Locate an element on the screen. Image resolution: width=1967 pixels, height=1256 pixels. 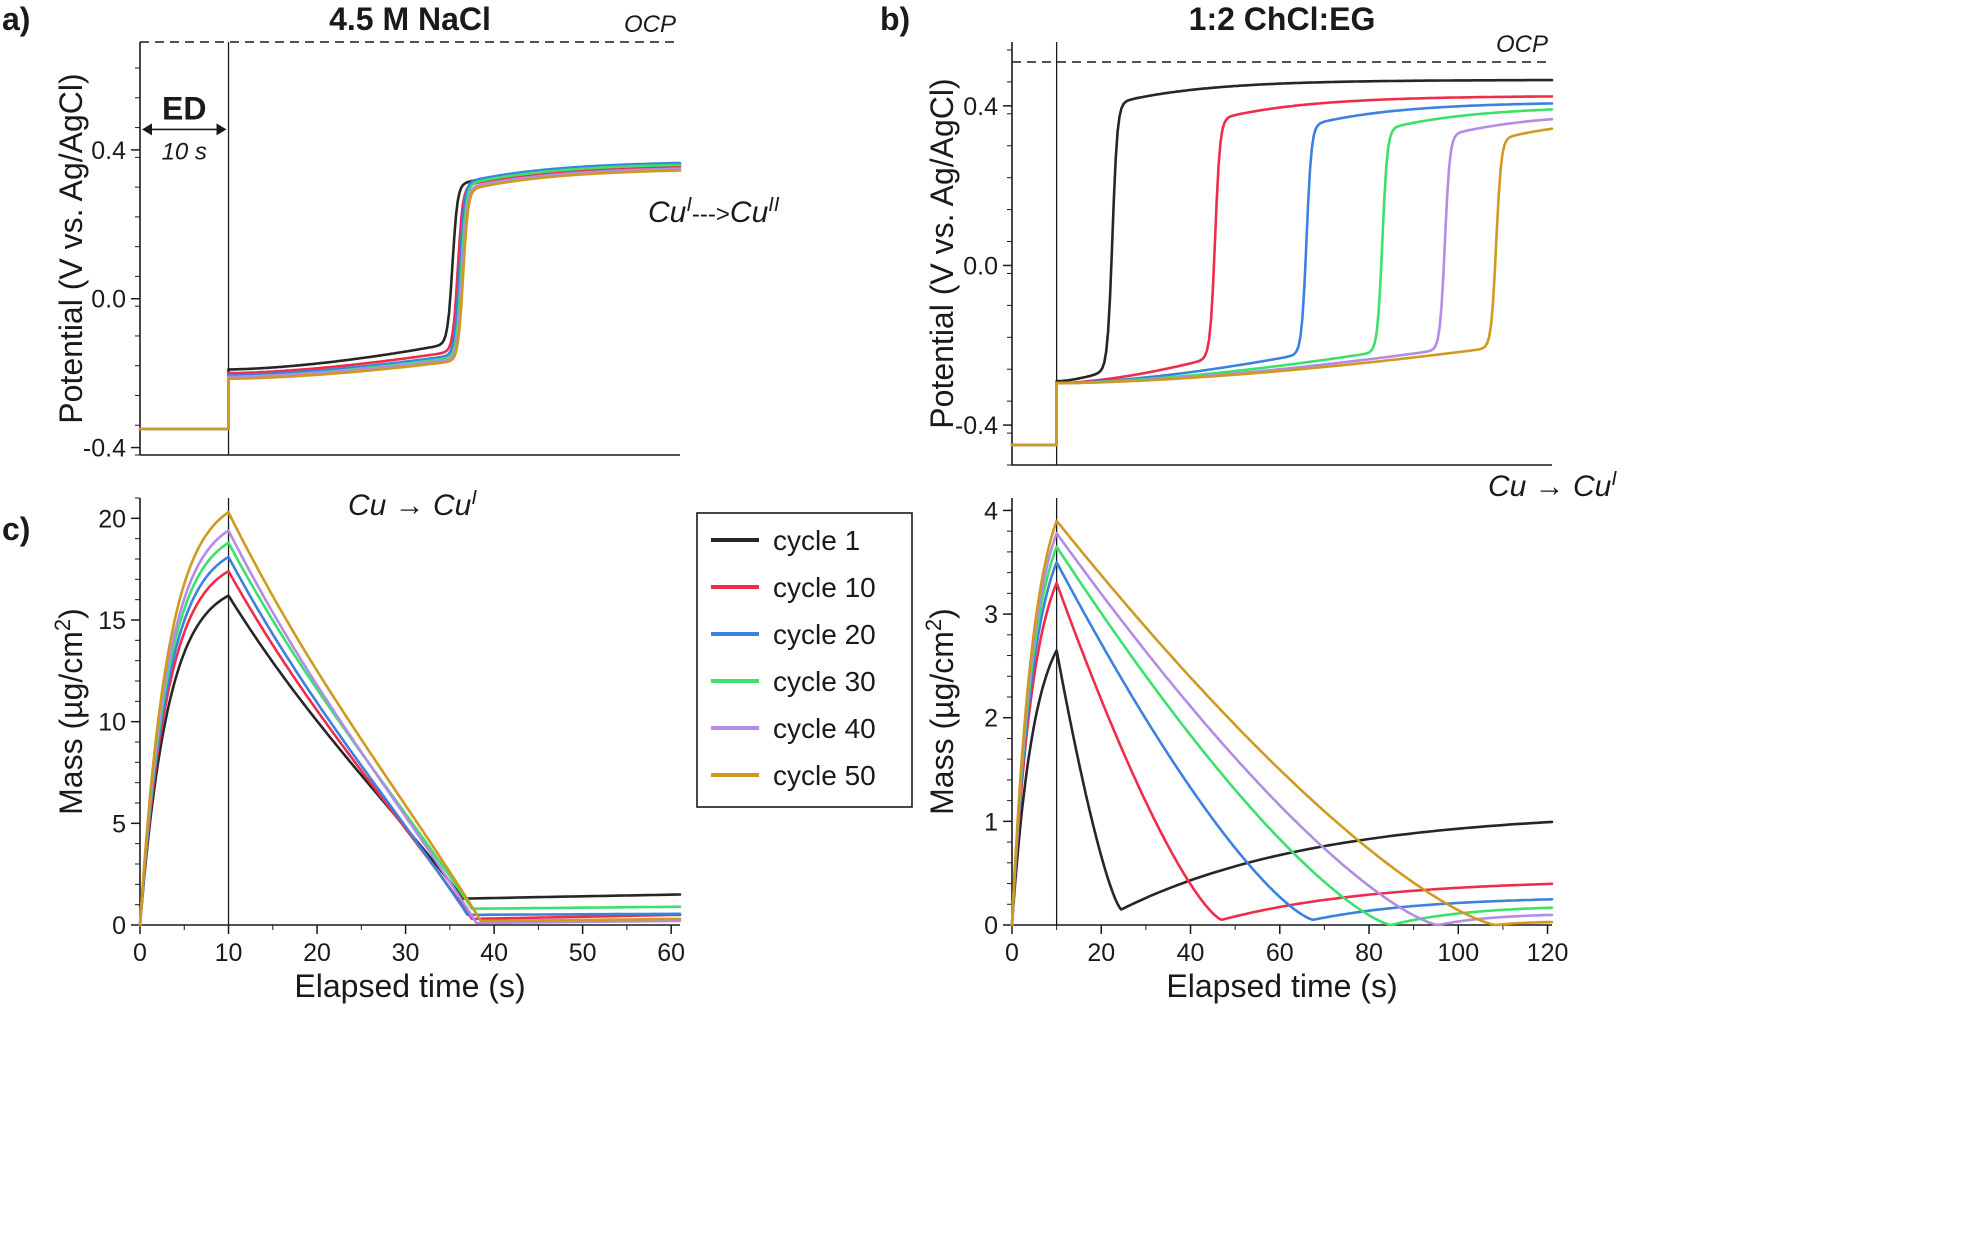
legend-item: cycle 50 is located at coordinates (793, 775).